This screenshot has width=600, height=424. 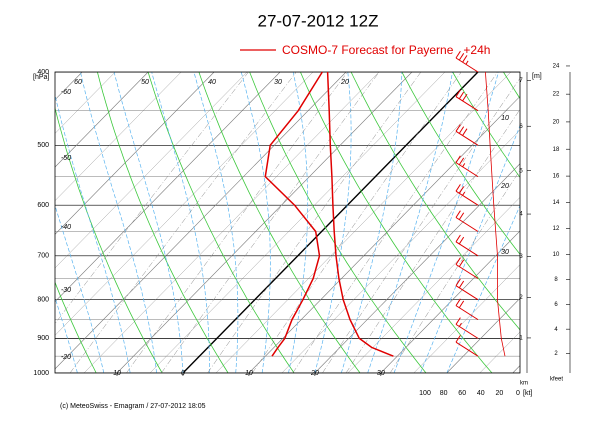 I want to click on wind-axis-label: [kt], so click(x=527, y=393).